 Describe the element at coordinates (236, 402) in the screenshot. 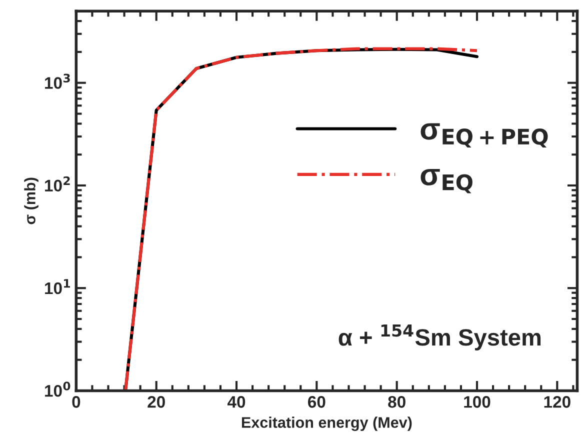

I see `x-tick-label: 40` at that location.